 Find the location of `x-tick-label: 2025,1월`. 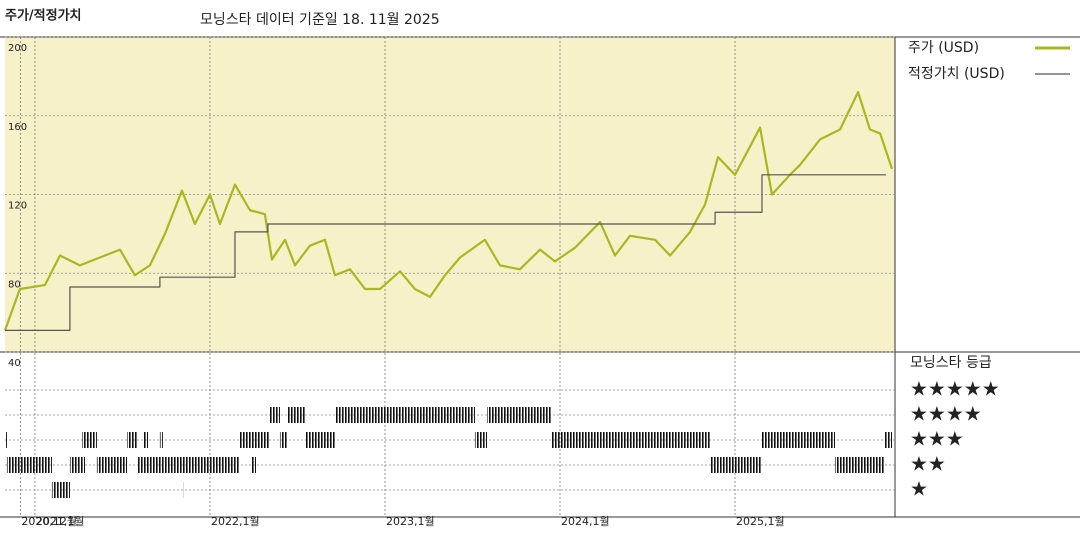

x-tick-label: 2025,1월 is located at coordinates (760, 521).